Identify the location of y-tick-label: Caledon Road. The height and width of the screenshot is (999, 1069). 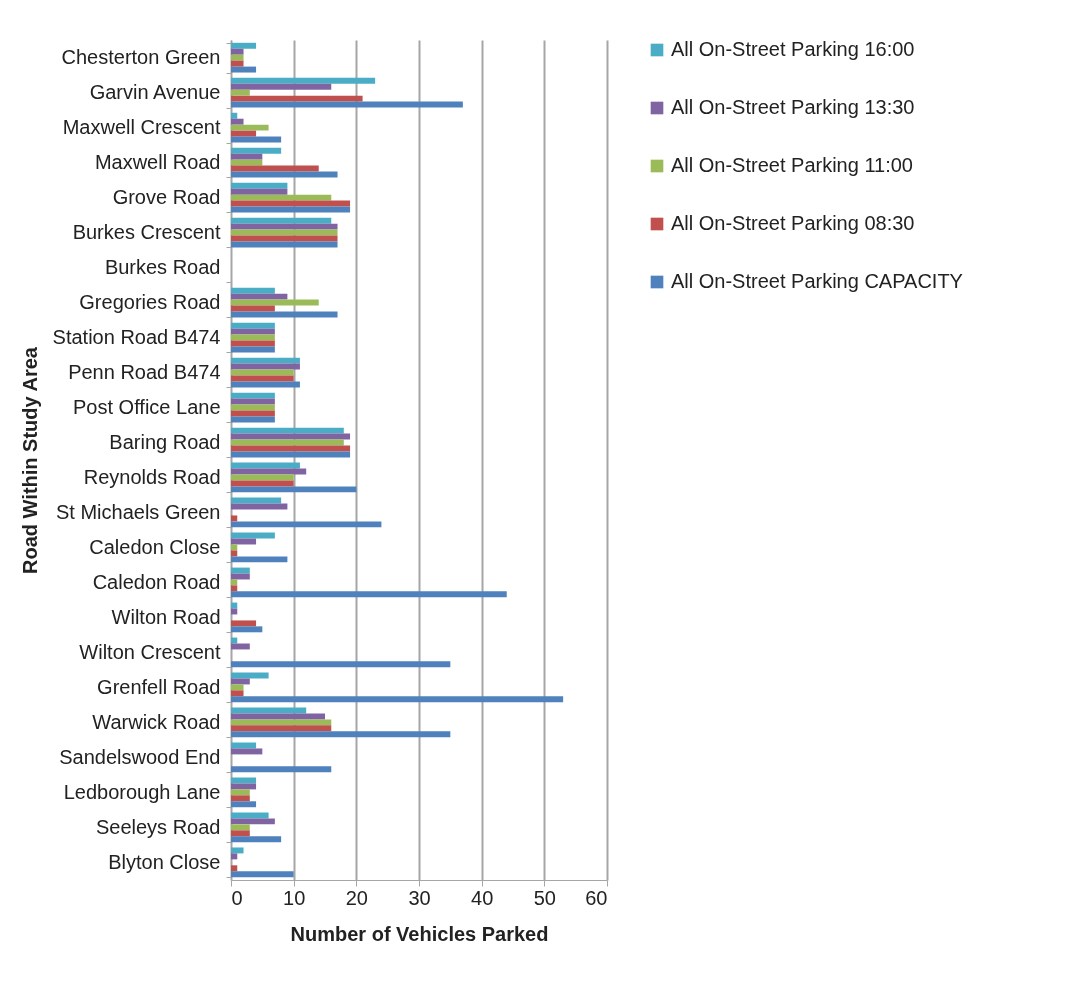
(156, 581).